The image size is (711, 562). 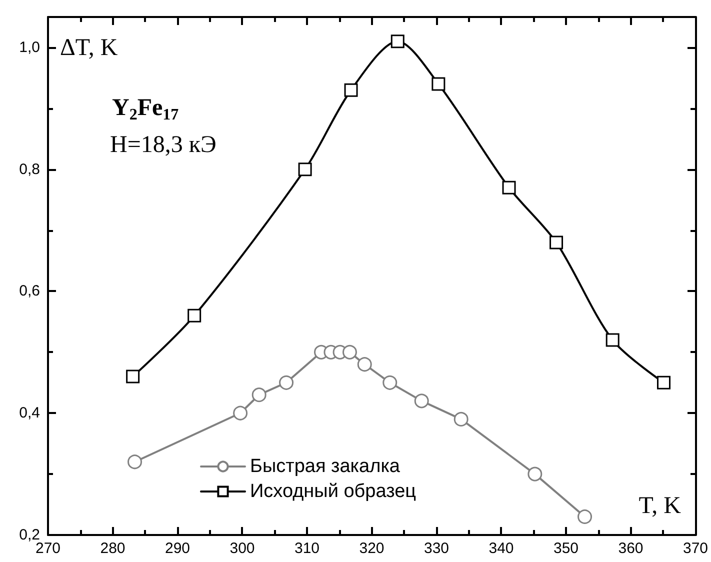 I want to click on legend-label: Быстрая закалка, so click(x=325, y=466).